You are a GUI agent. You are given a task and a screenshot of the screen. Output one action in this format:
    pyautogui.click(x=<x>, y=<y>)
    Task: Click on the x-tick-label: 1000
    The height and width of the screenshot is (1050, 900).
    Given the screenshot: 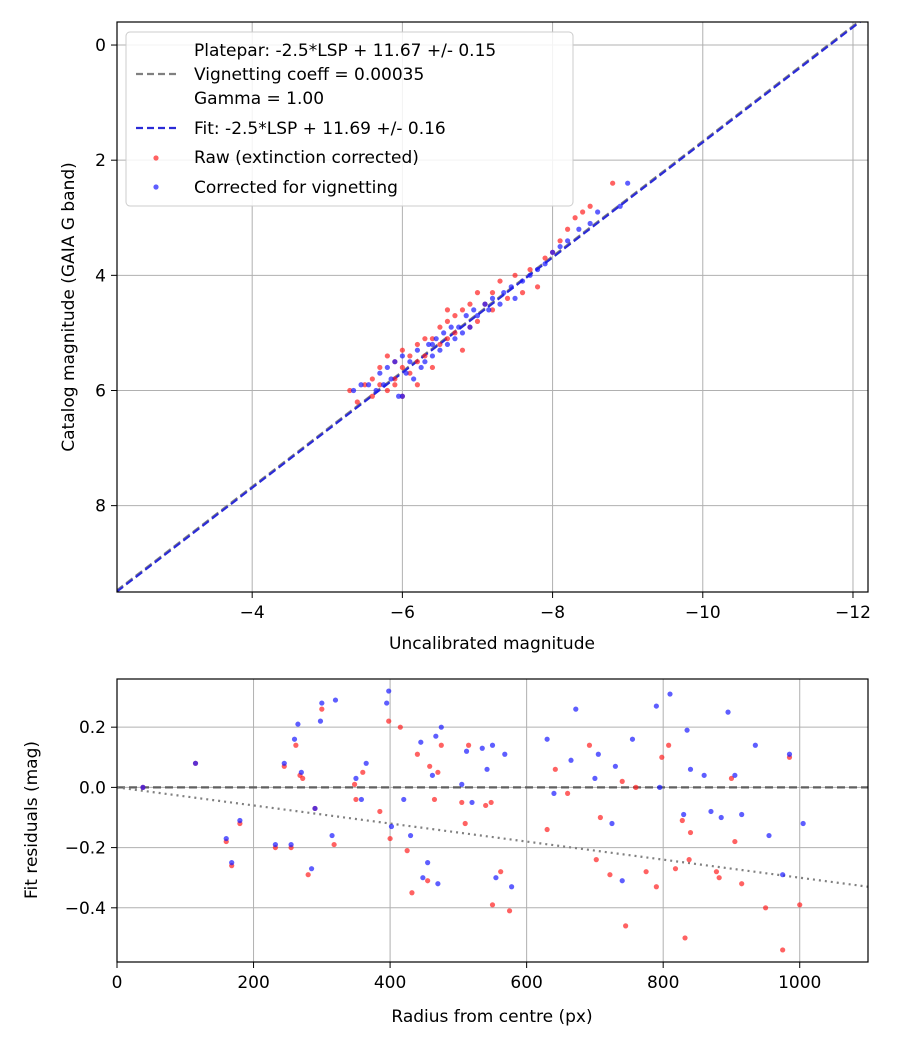 What is the action you would take?
    pyautogui.click(x=799, y=983)
    